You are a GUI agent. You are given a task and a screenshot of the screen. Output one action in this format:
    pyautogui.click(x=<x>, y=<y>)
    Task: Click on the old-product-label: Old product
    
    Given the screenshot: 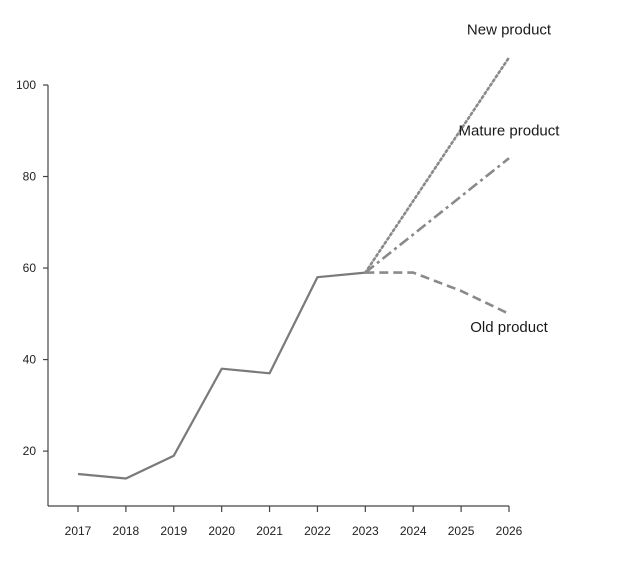 What is the action you would take?
    pyautogui.click(x=509, y=327)
    